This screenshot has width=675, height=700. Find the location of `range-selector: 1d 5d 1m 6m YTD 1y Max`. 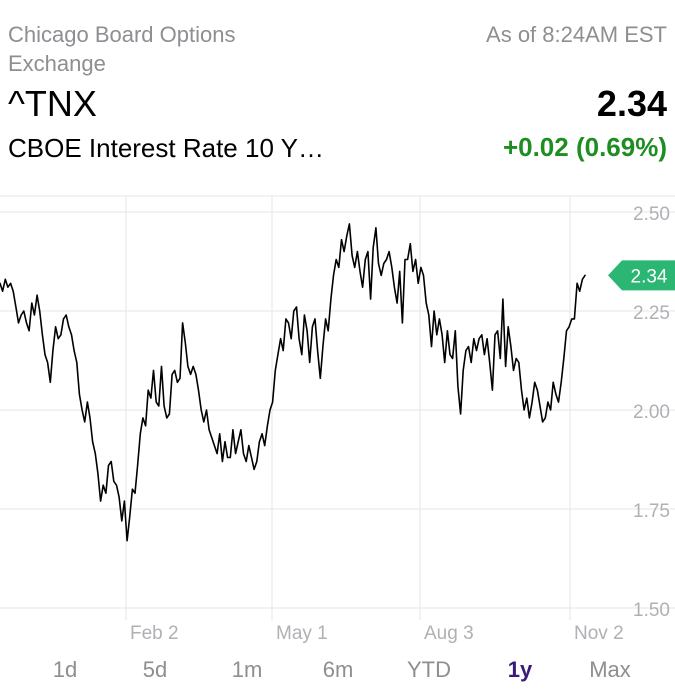

range-selector: 1d 5d 1m 6m YTD 1y Max is located at coordinates (337, 670).